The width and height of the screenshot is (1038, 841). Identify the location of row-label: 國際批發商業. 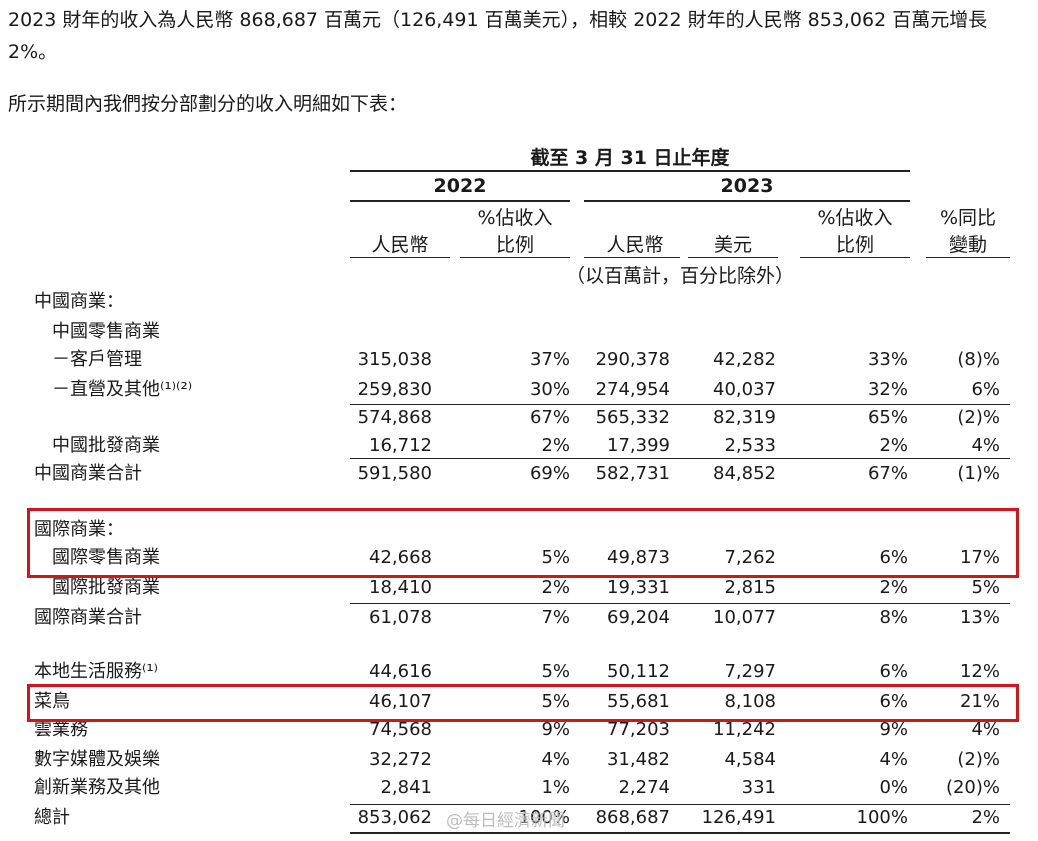
(106, 587).